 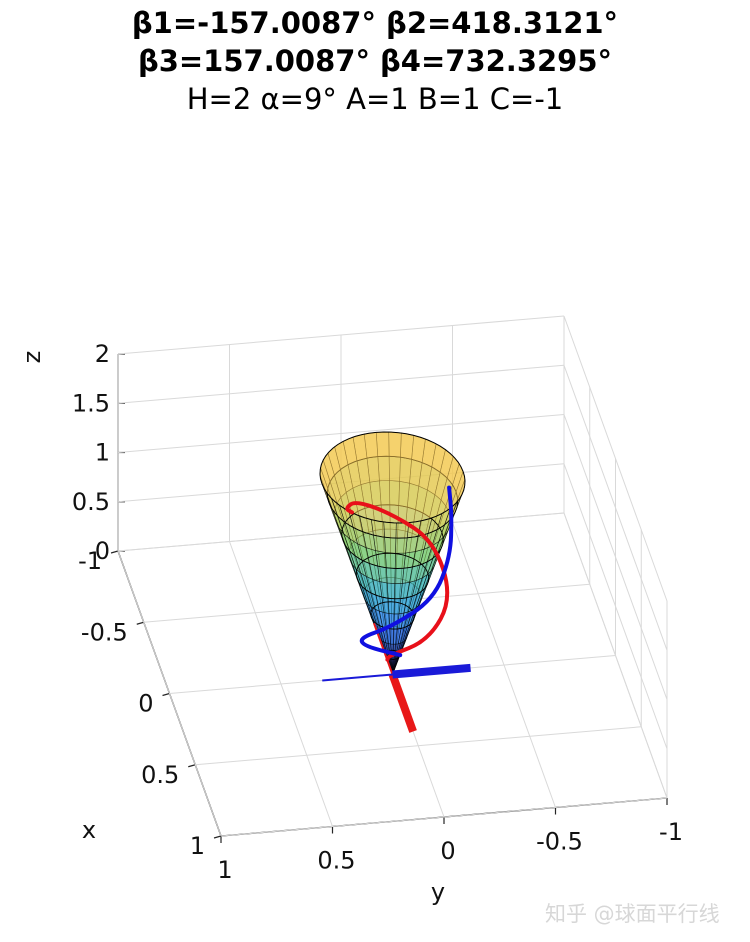 I want to click on y-tick-label: -1, so click(x=671, y=832).